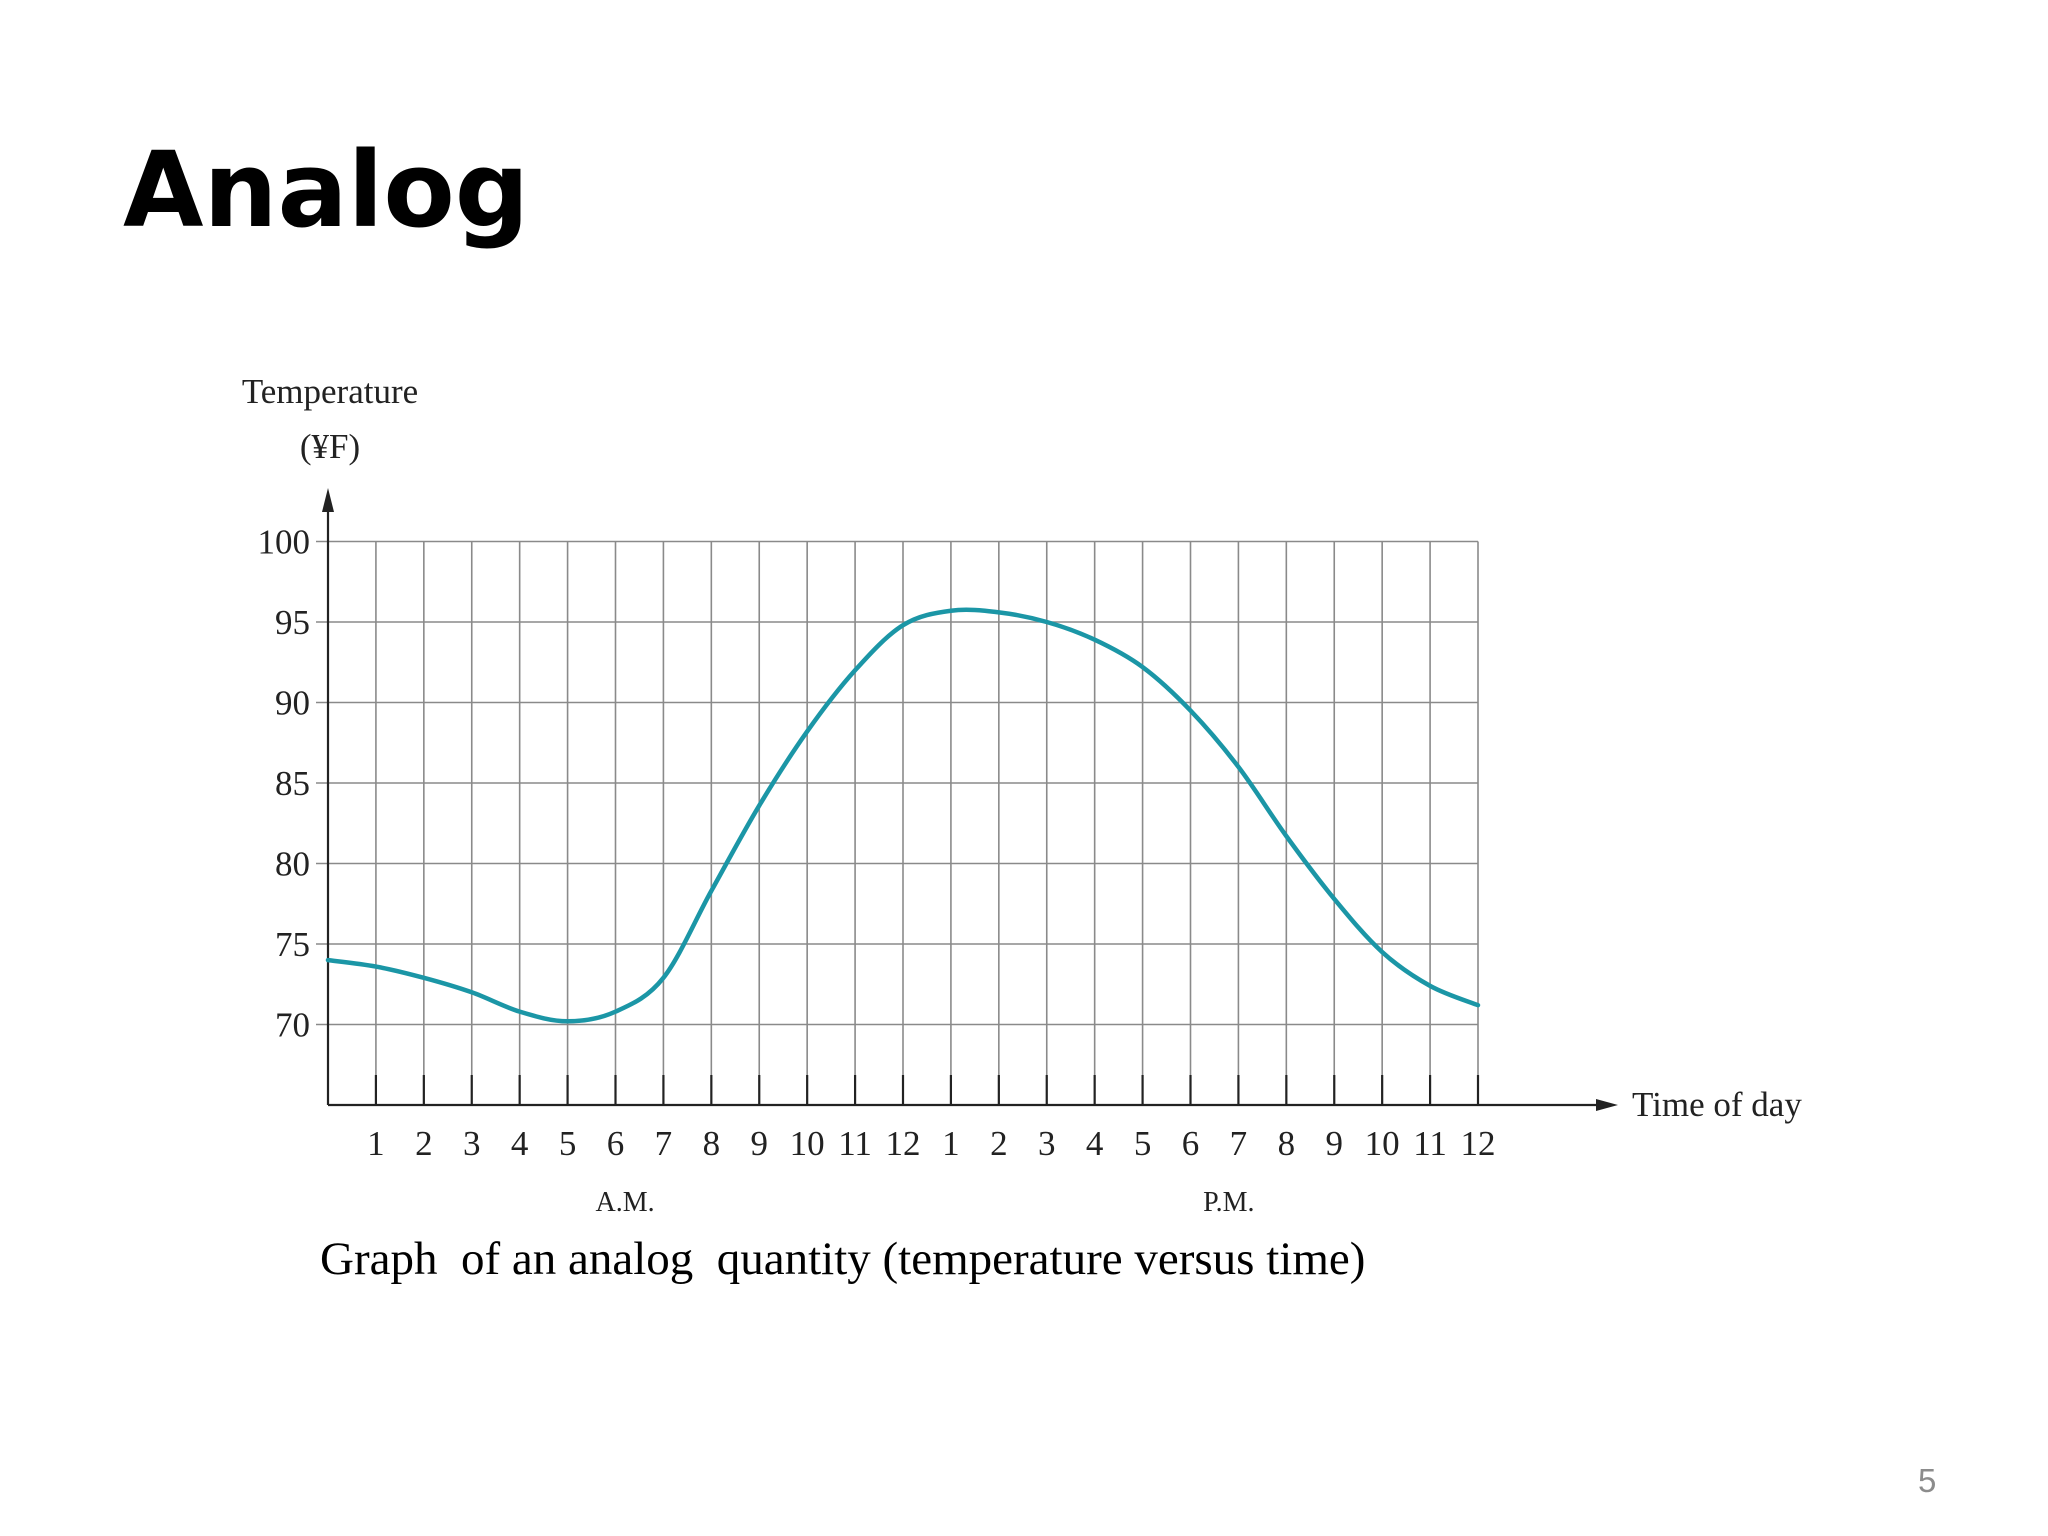 This screenshot has width=2048, height=1536. Describe the element at coordinates (284, 542) in the screenshot. I see `y-tick-label: 100` at that location.